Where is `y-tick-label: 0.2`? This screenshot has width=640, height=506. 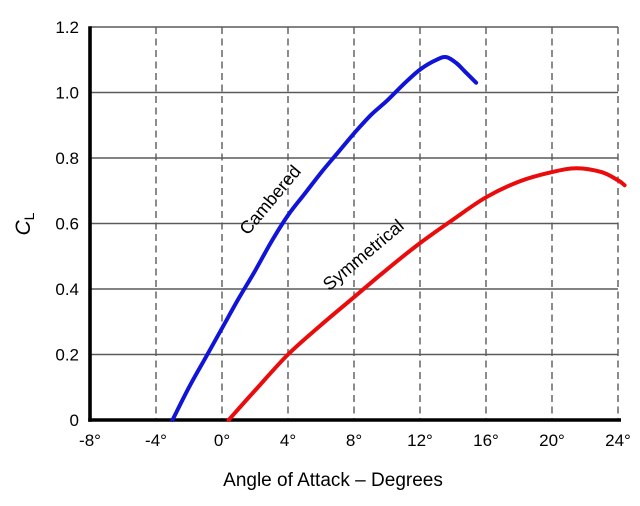
y-tick-label: 0.2 is located at coordinates (67, 355).